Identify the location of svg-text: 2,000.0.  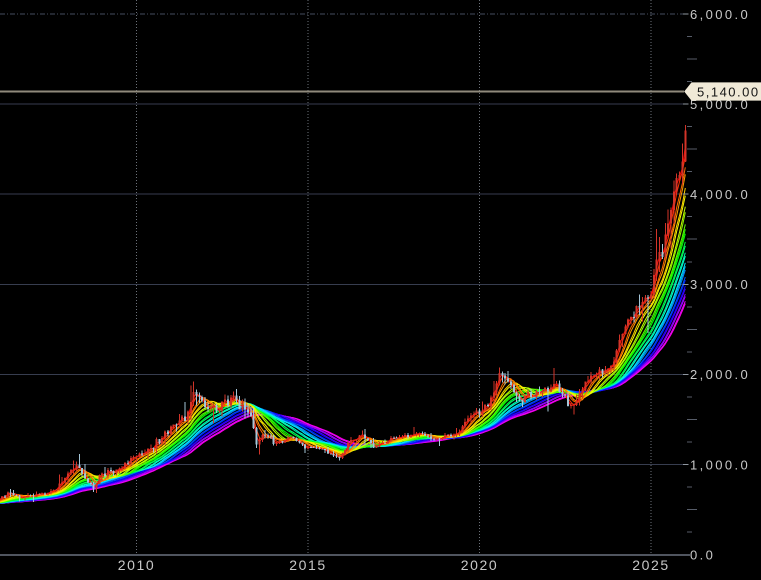
(720, 374).